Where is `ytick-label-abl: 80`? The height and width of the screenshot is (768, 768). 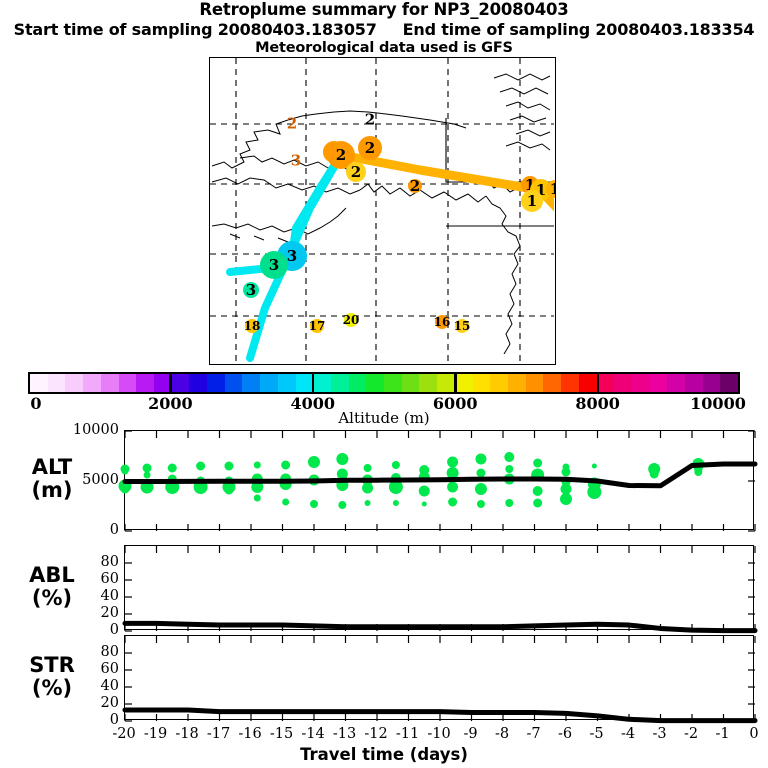
ytick-label-abl: 80 is located at coordinates (109, 562).